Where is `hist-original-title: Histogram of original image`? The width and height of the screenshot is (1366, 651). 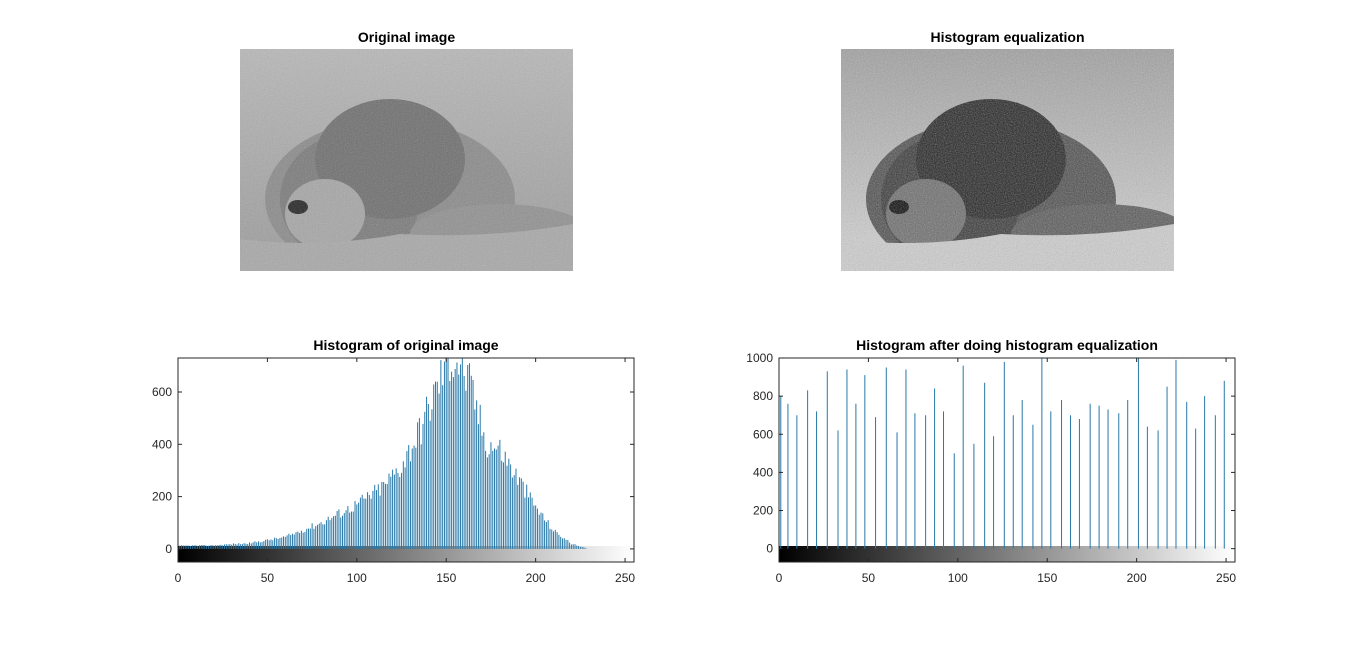
hist-original-title: Histogram of original image is located at coordinates (406, 345).